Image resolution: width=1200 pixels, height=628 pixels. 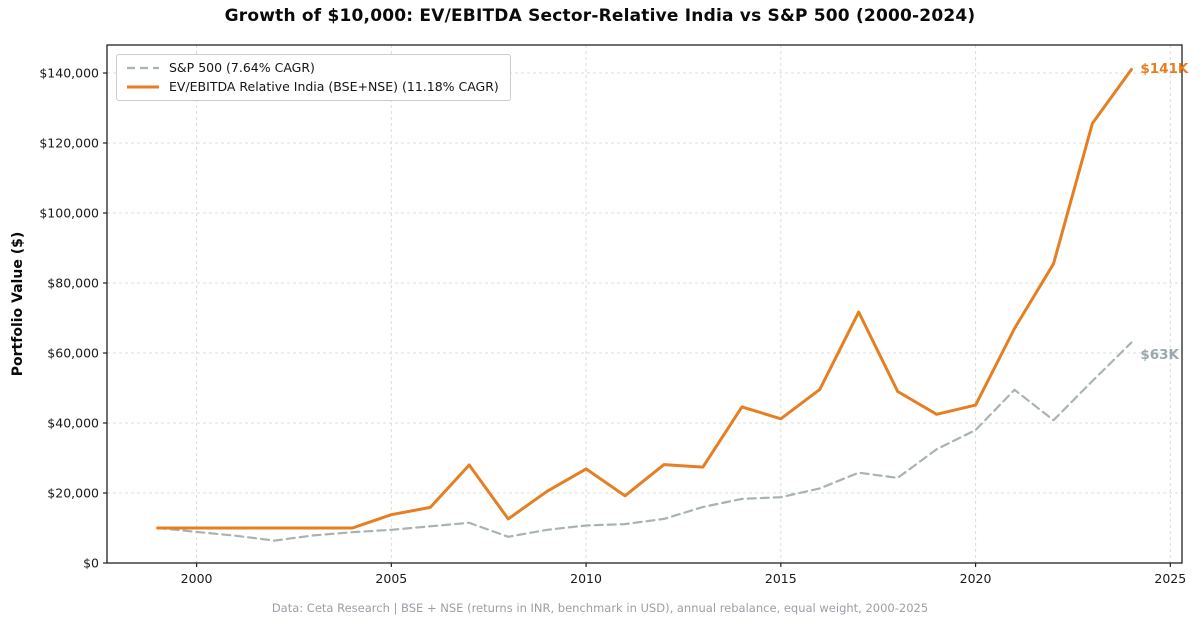 I want to click on x-tick-label: 2005, so click(x=391, y=578).